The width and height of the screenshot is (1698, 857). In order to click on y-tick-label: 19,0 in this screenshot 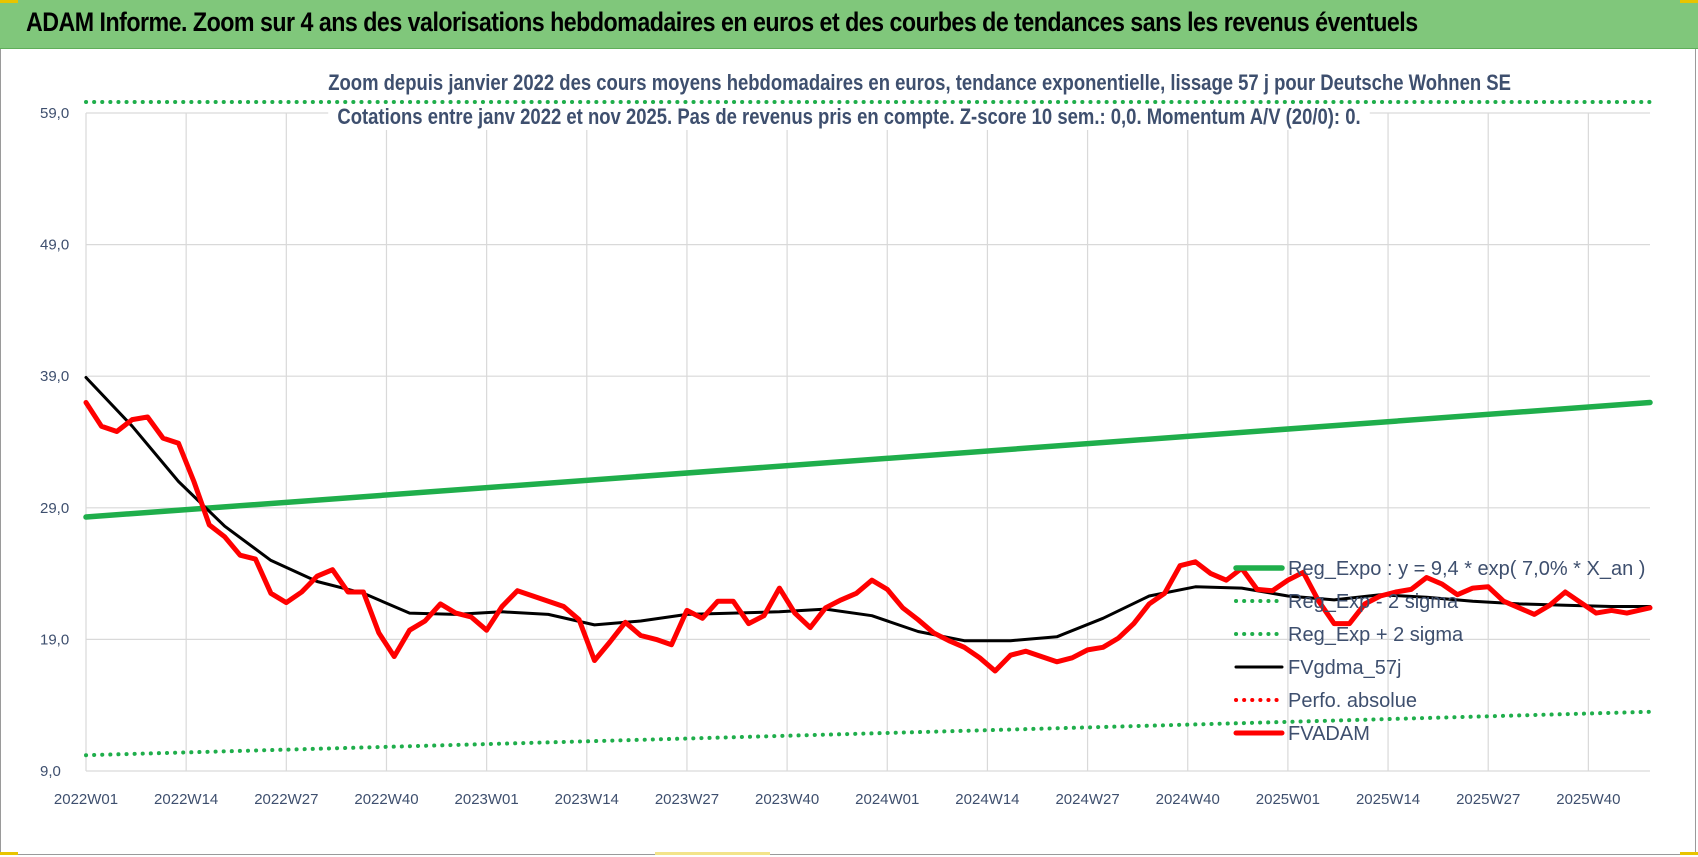, I will do `click(54, 639)`.